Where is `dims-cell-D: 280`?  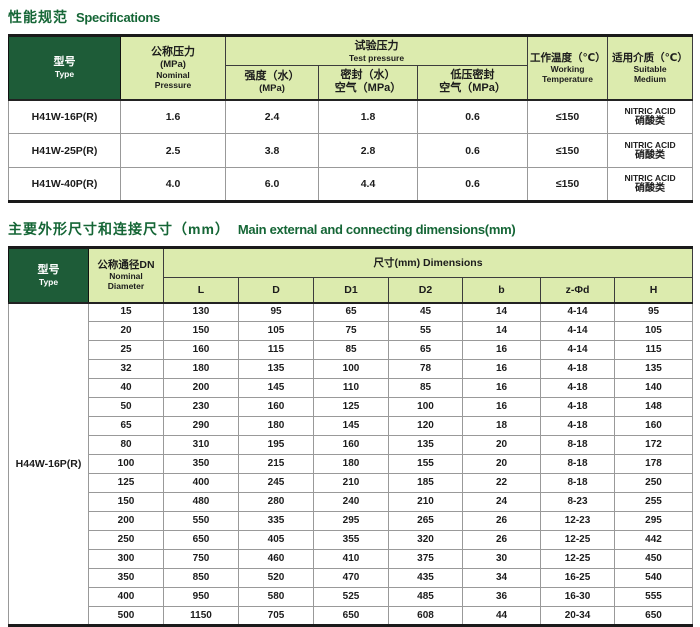
dims-cell-D: 280 is located at coordinates (276, 502).